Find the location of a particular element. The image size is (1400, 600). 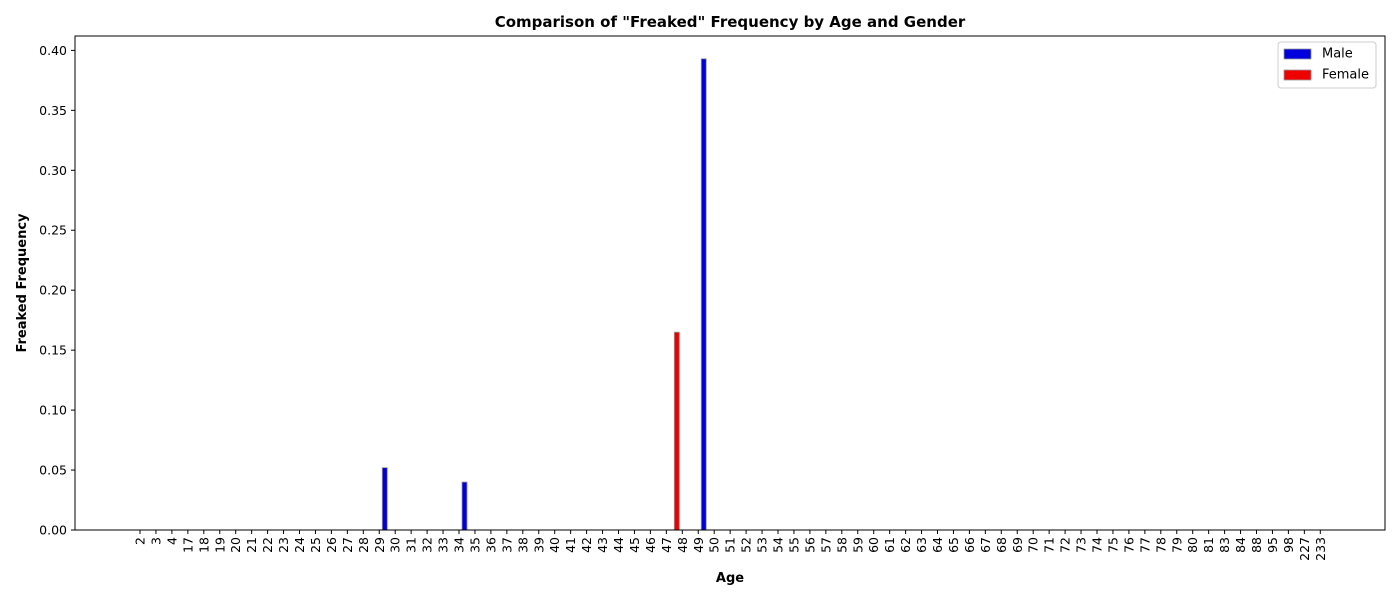

legend-swatch-female is located at coordinates (1297, 75).